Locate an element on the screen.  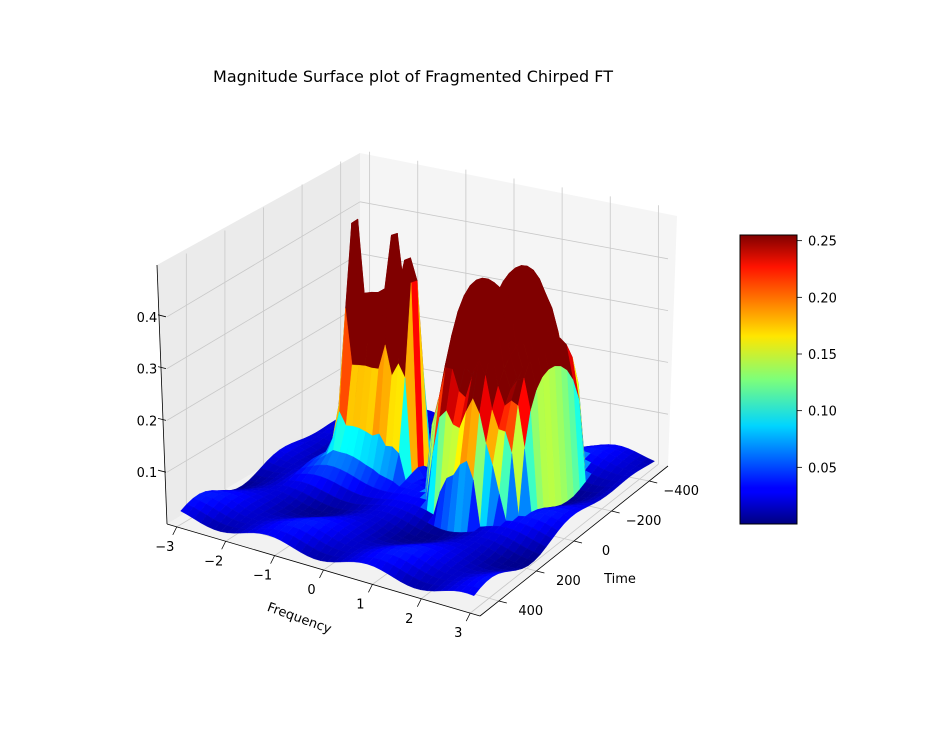
x-tick-label: −2 is located at coordinates (213, 561).